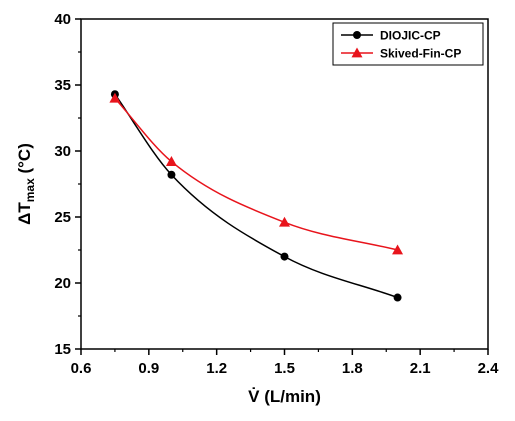 This screenshot has height=421, width=515. I want to click on y-axis-title: ΔTmax (°C), so click(26, 184).